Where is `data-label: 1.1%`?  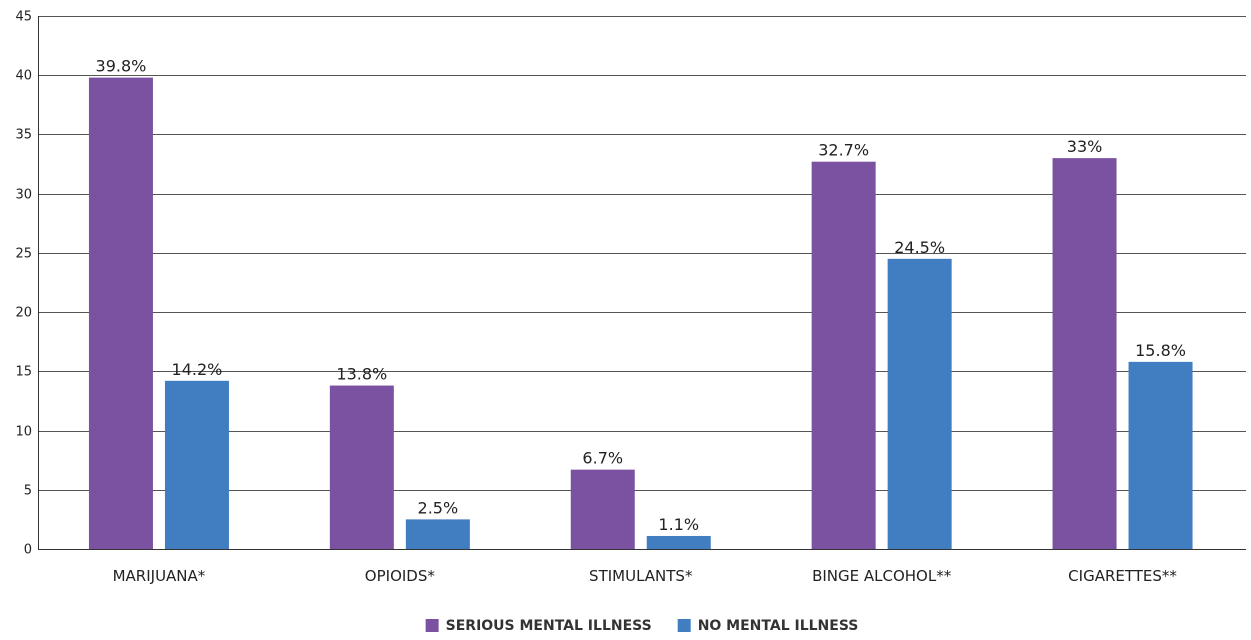 data-label: 1.1% is located at coordinates (678, 524).